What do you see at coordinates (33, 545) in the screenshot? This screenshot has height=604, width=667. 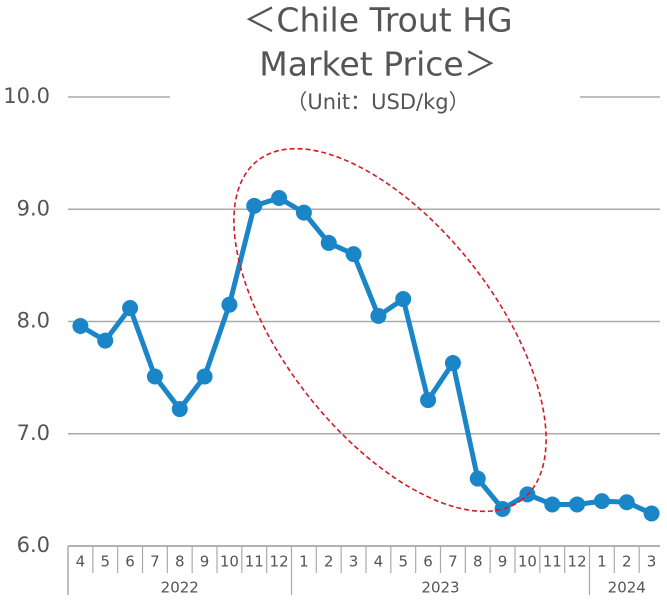 I see `y-tick-label: 6.0` at bounding box center [33, 545].